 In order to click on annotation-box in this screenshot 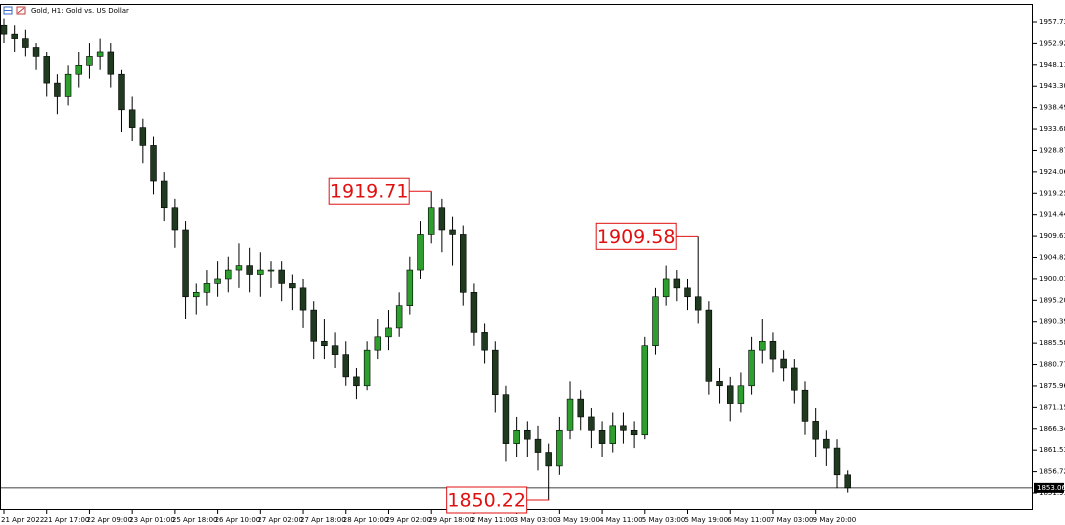, I will do `click(636, 236)`.